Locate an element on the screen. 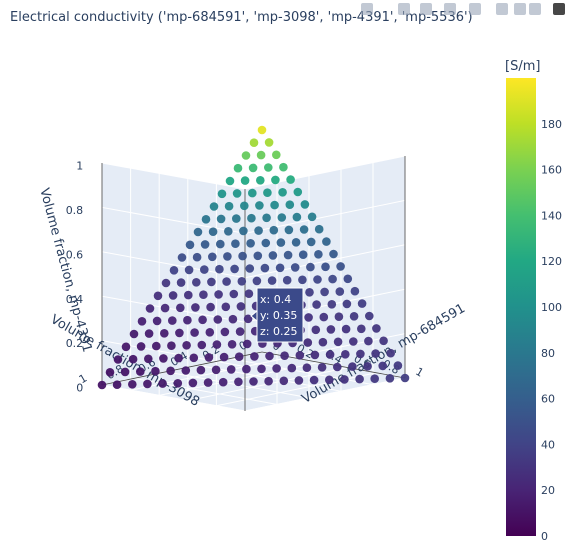 The height and width of the screenshot is (557, 569). reset-icon is located at coordinates (502, 9).